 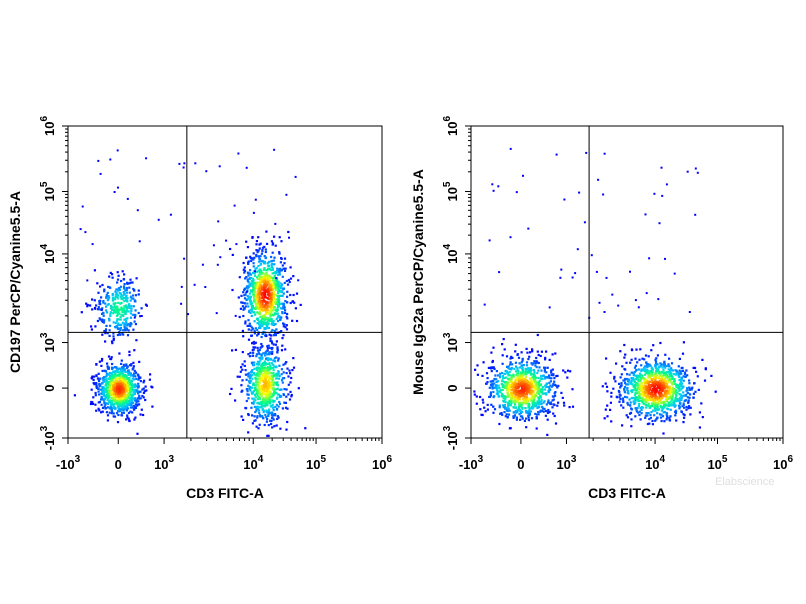 I want to click on x-tick-label: 105, so click(x=316, y=463).